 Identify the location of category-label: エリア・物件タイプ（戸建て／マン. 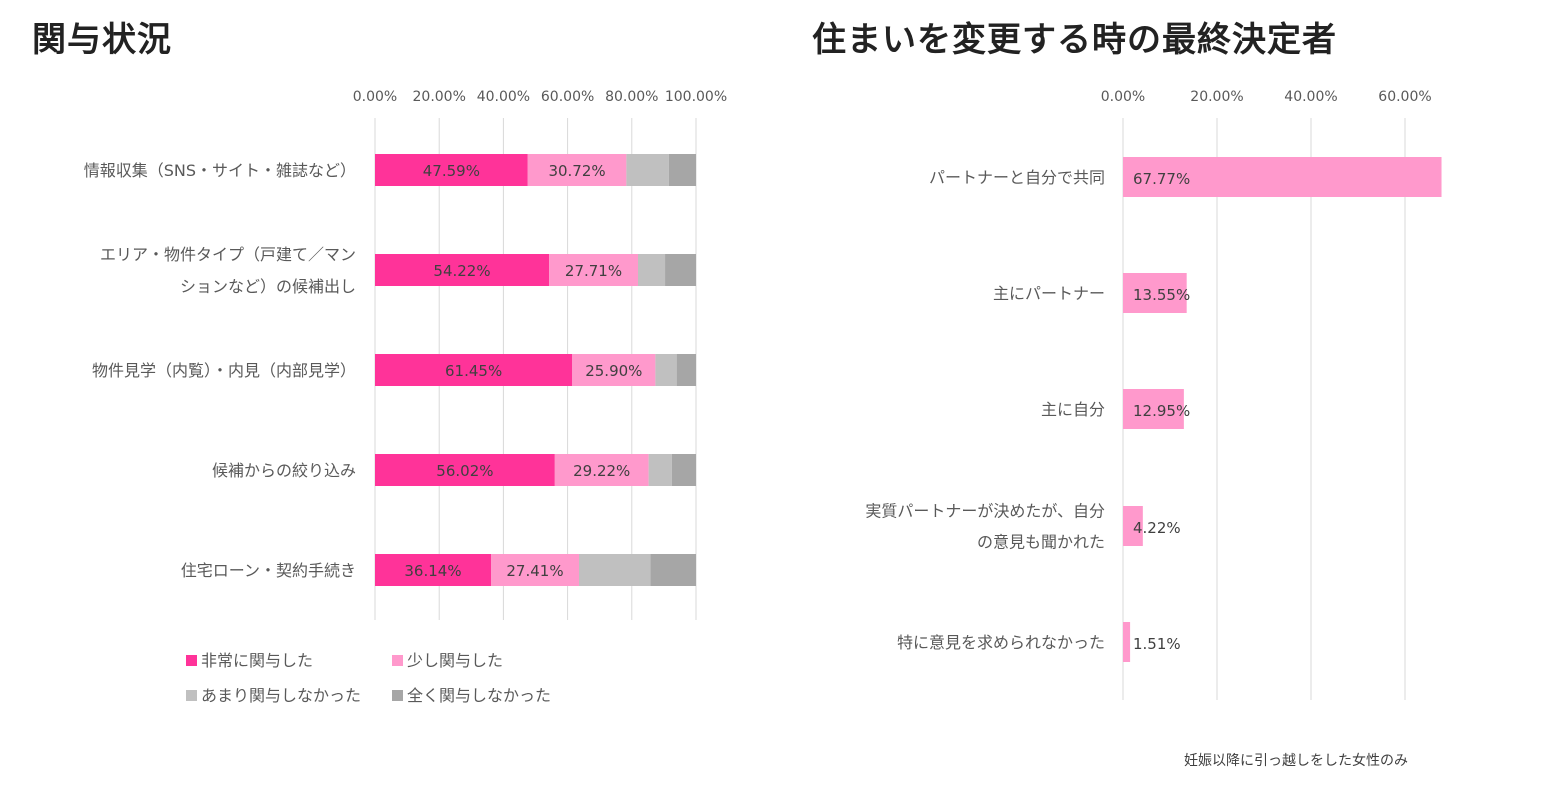
(228, 254).